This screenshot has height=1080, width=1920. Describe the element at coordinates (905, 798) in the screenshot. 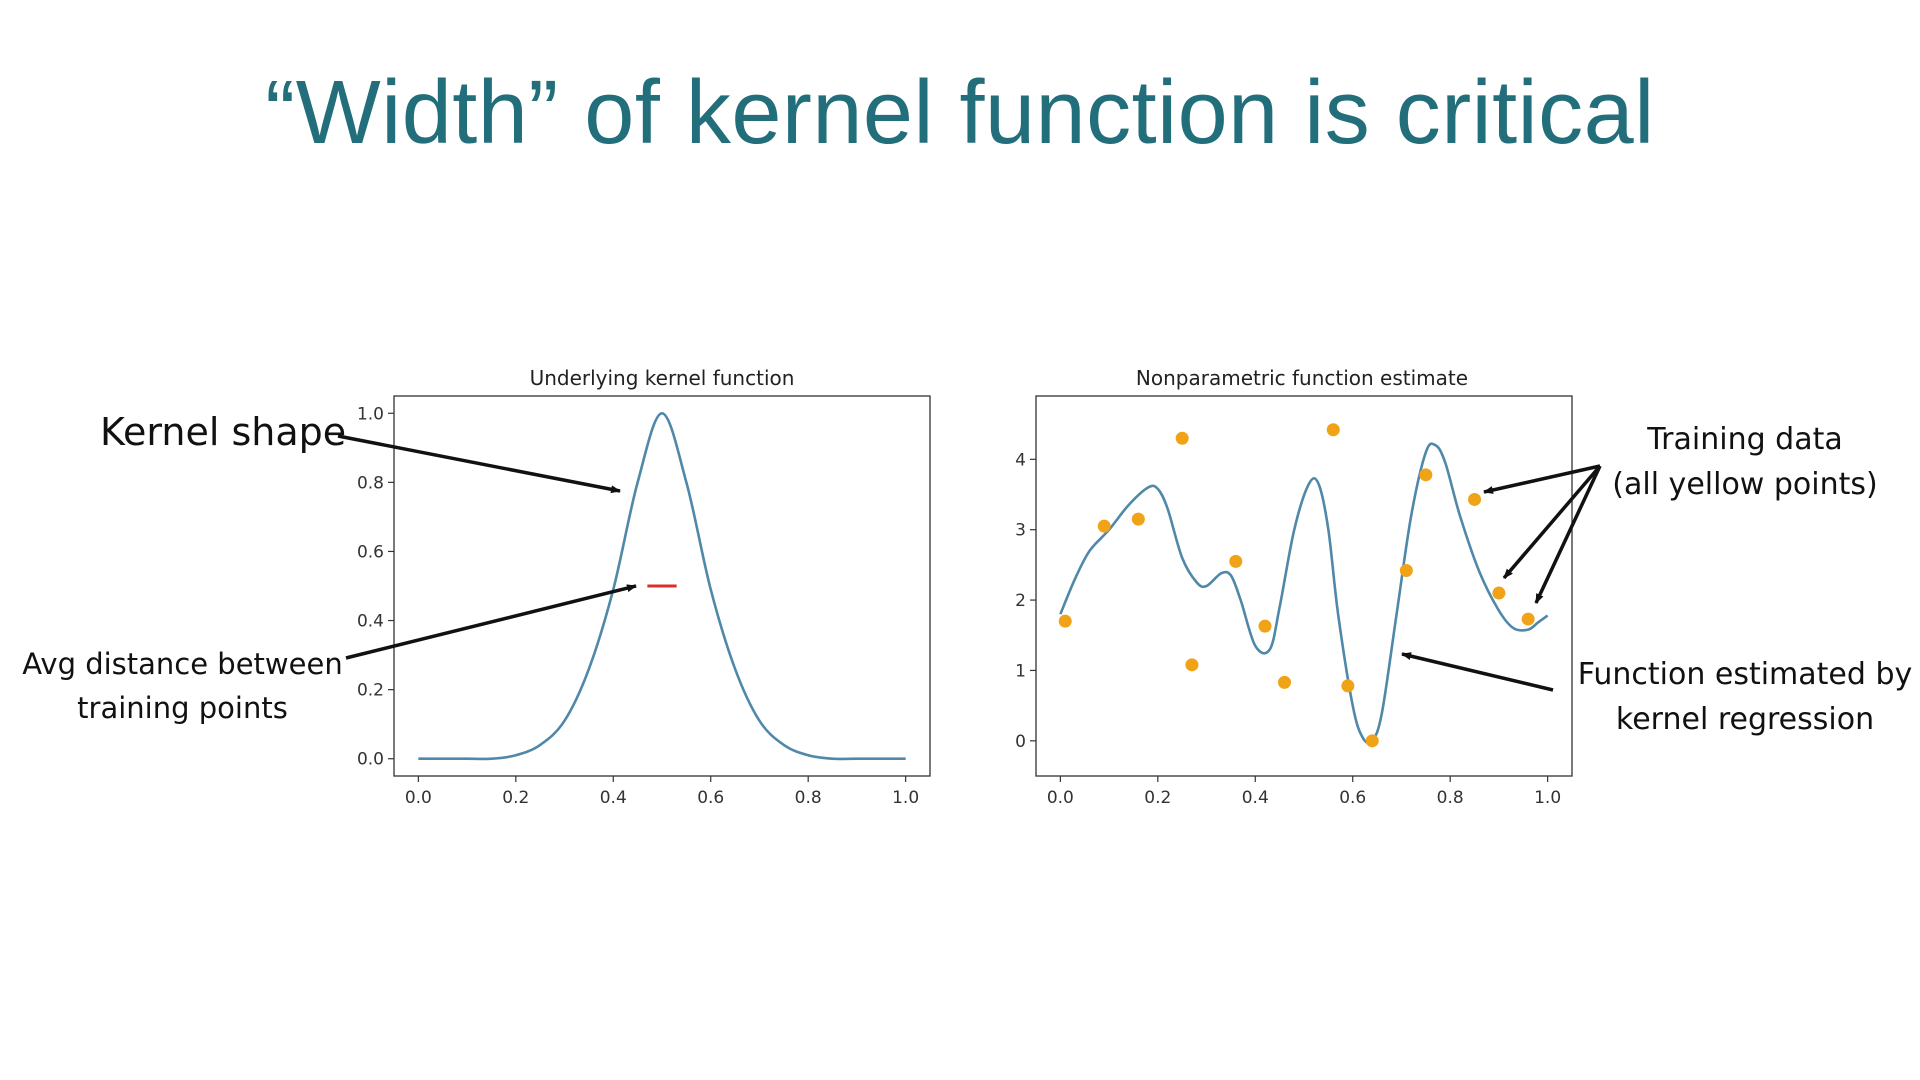

I see `kernel-chart-xtick-label: 1.0` at that location.